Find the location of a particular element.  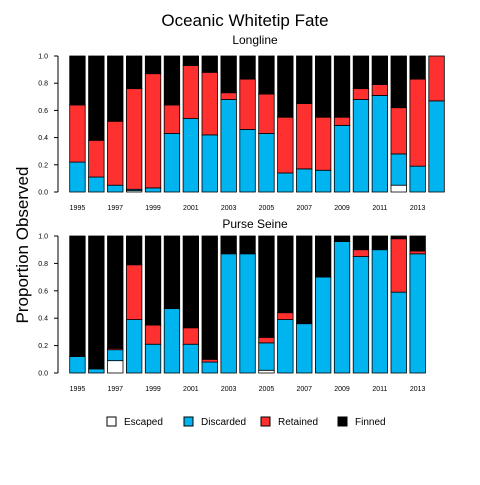

x-tick-label: 1995 is located at coordinates (78, 389).